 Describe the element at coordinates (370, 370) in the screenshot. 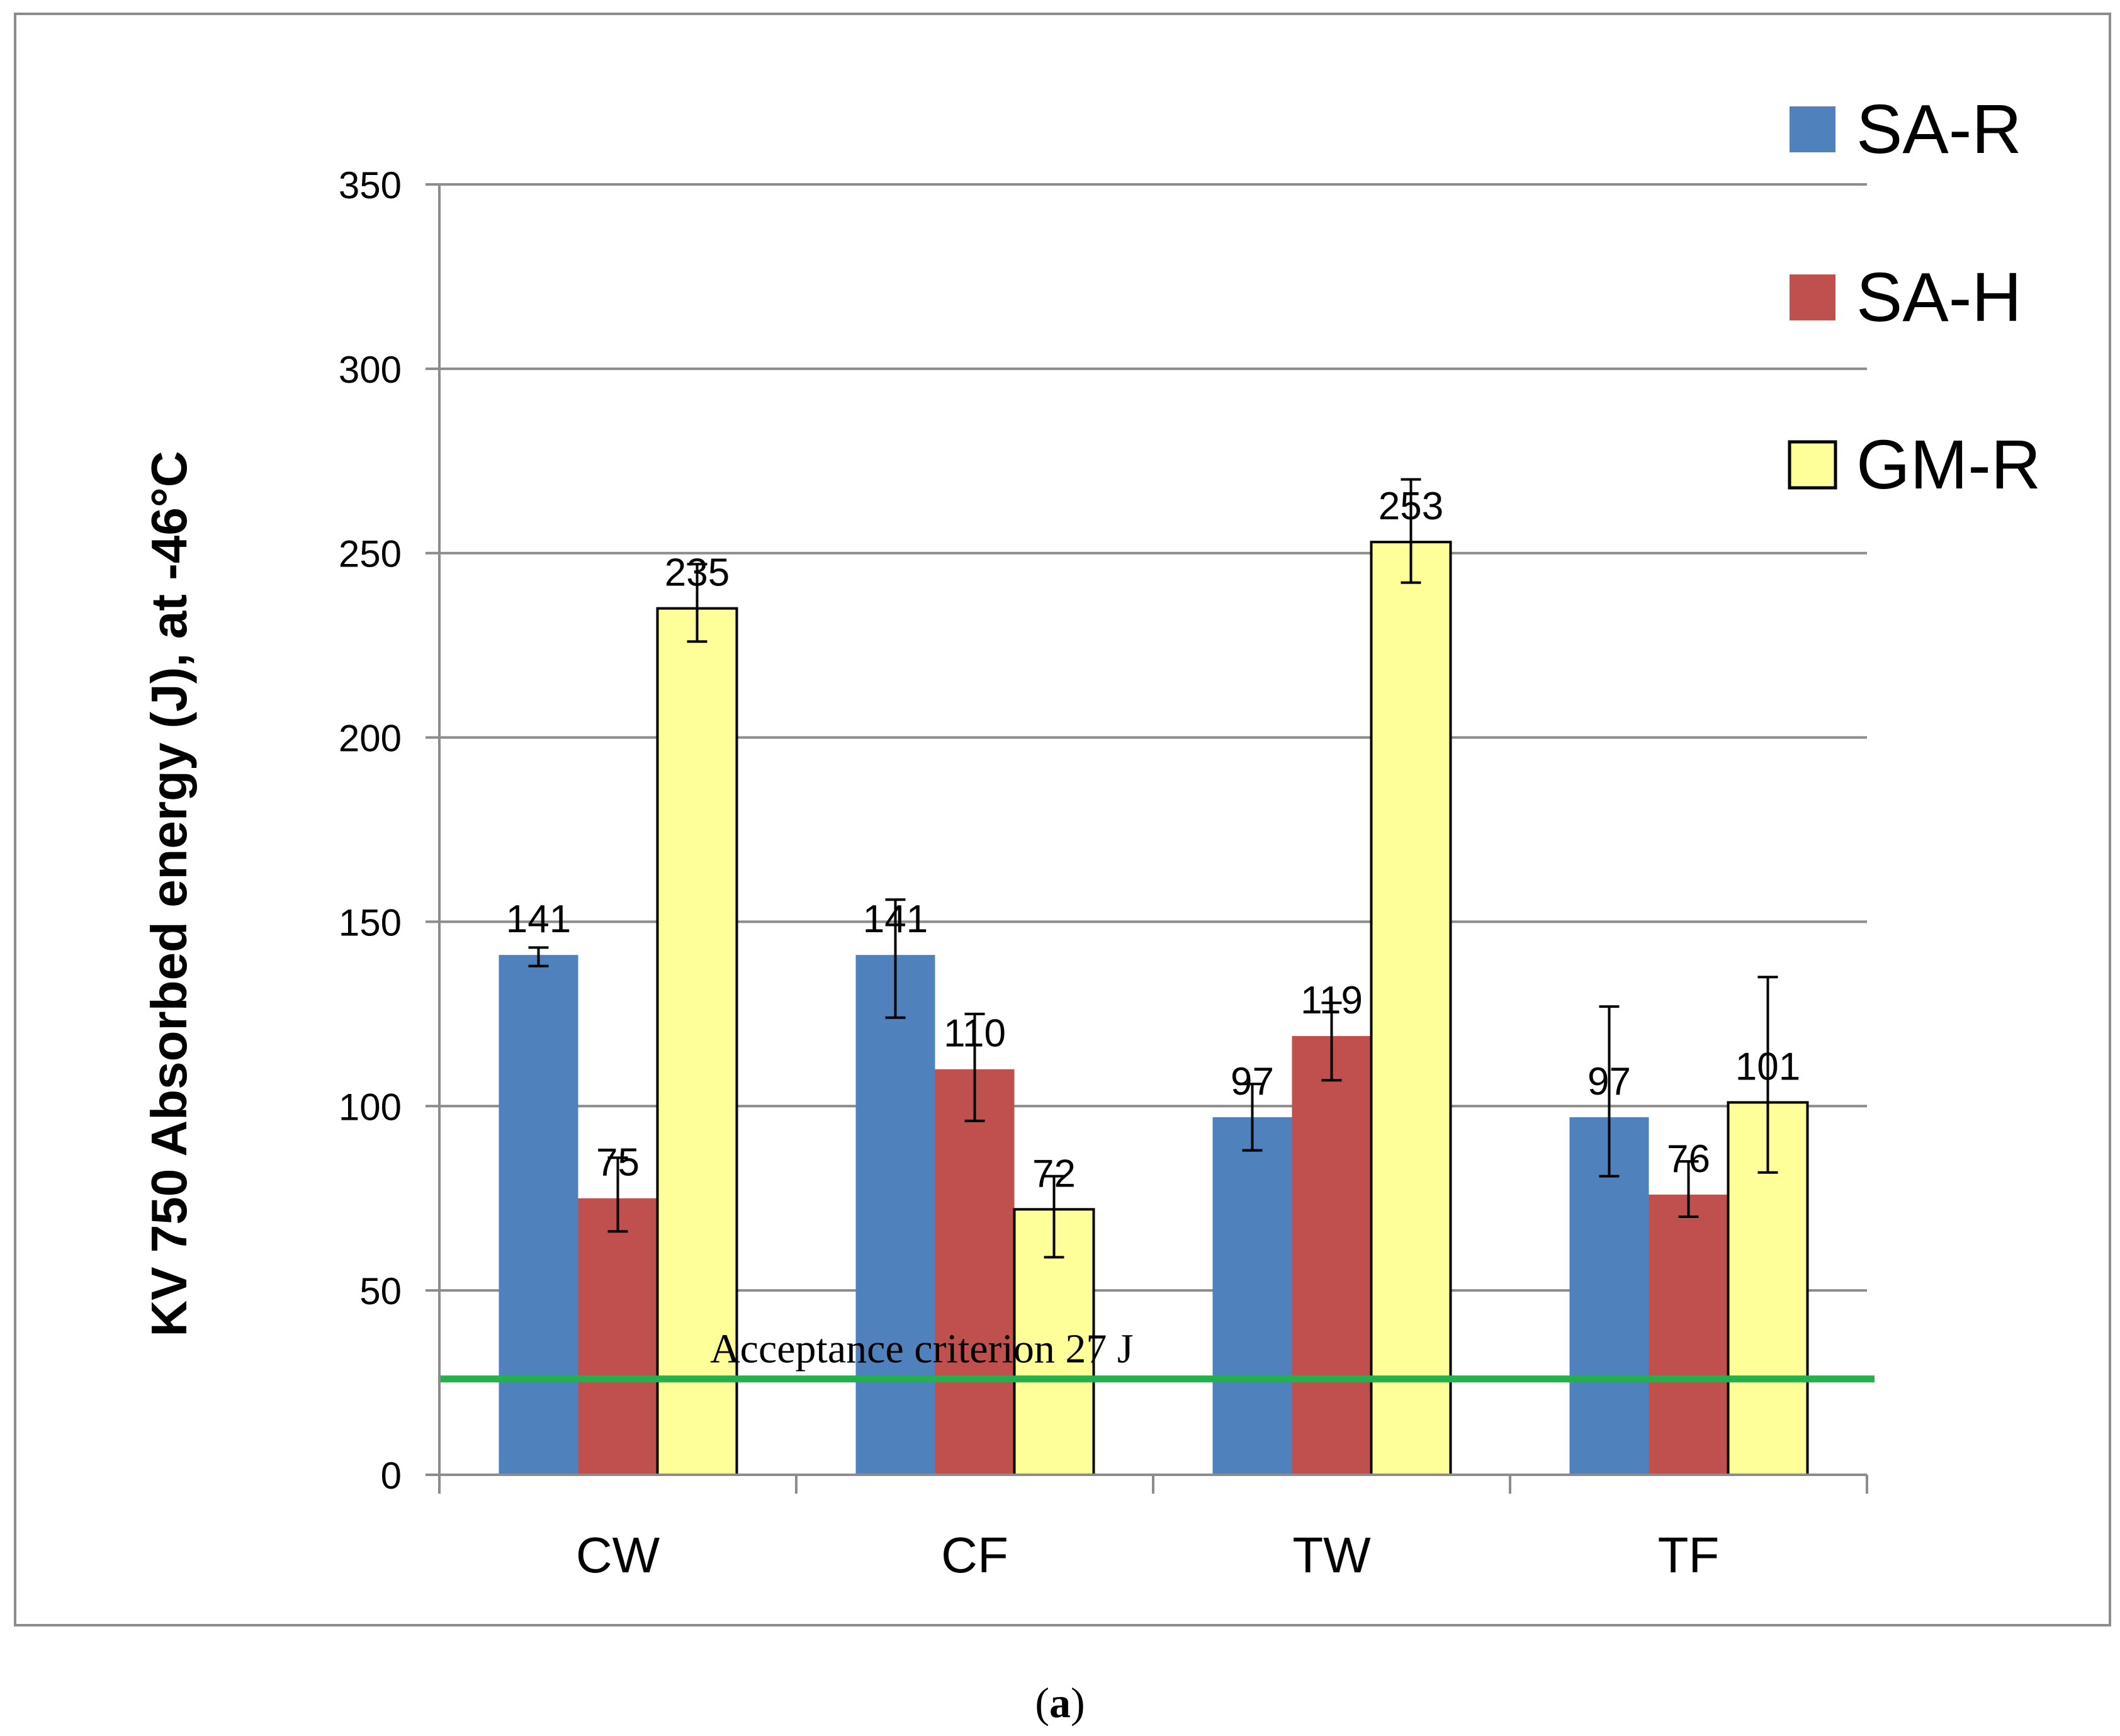

I see `y-tick-label-300: 300` at that location.